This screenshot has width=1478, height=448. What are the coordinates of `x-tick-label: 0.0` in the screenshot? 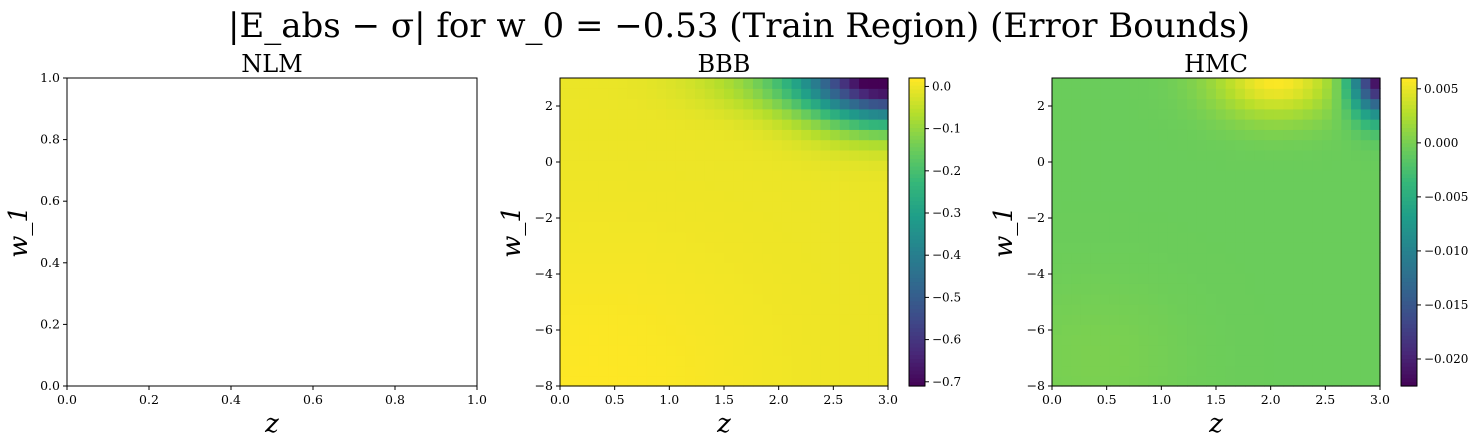 It's located at (560, 399).